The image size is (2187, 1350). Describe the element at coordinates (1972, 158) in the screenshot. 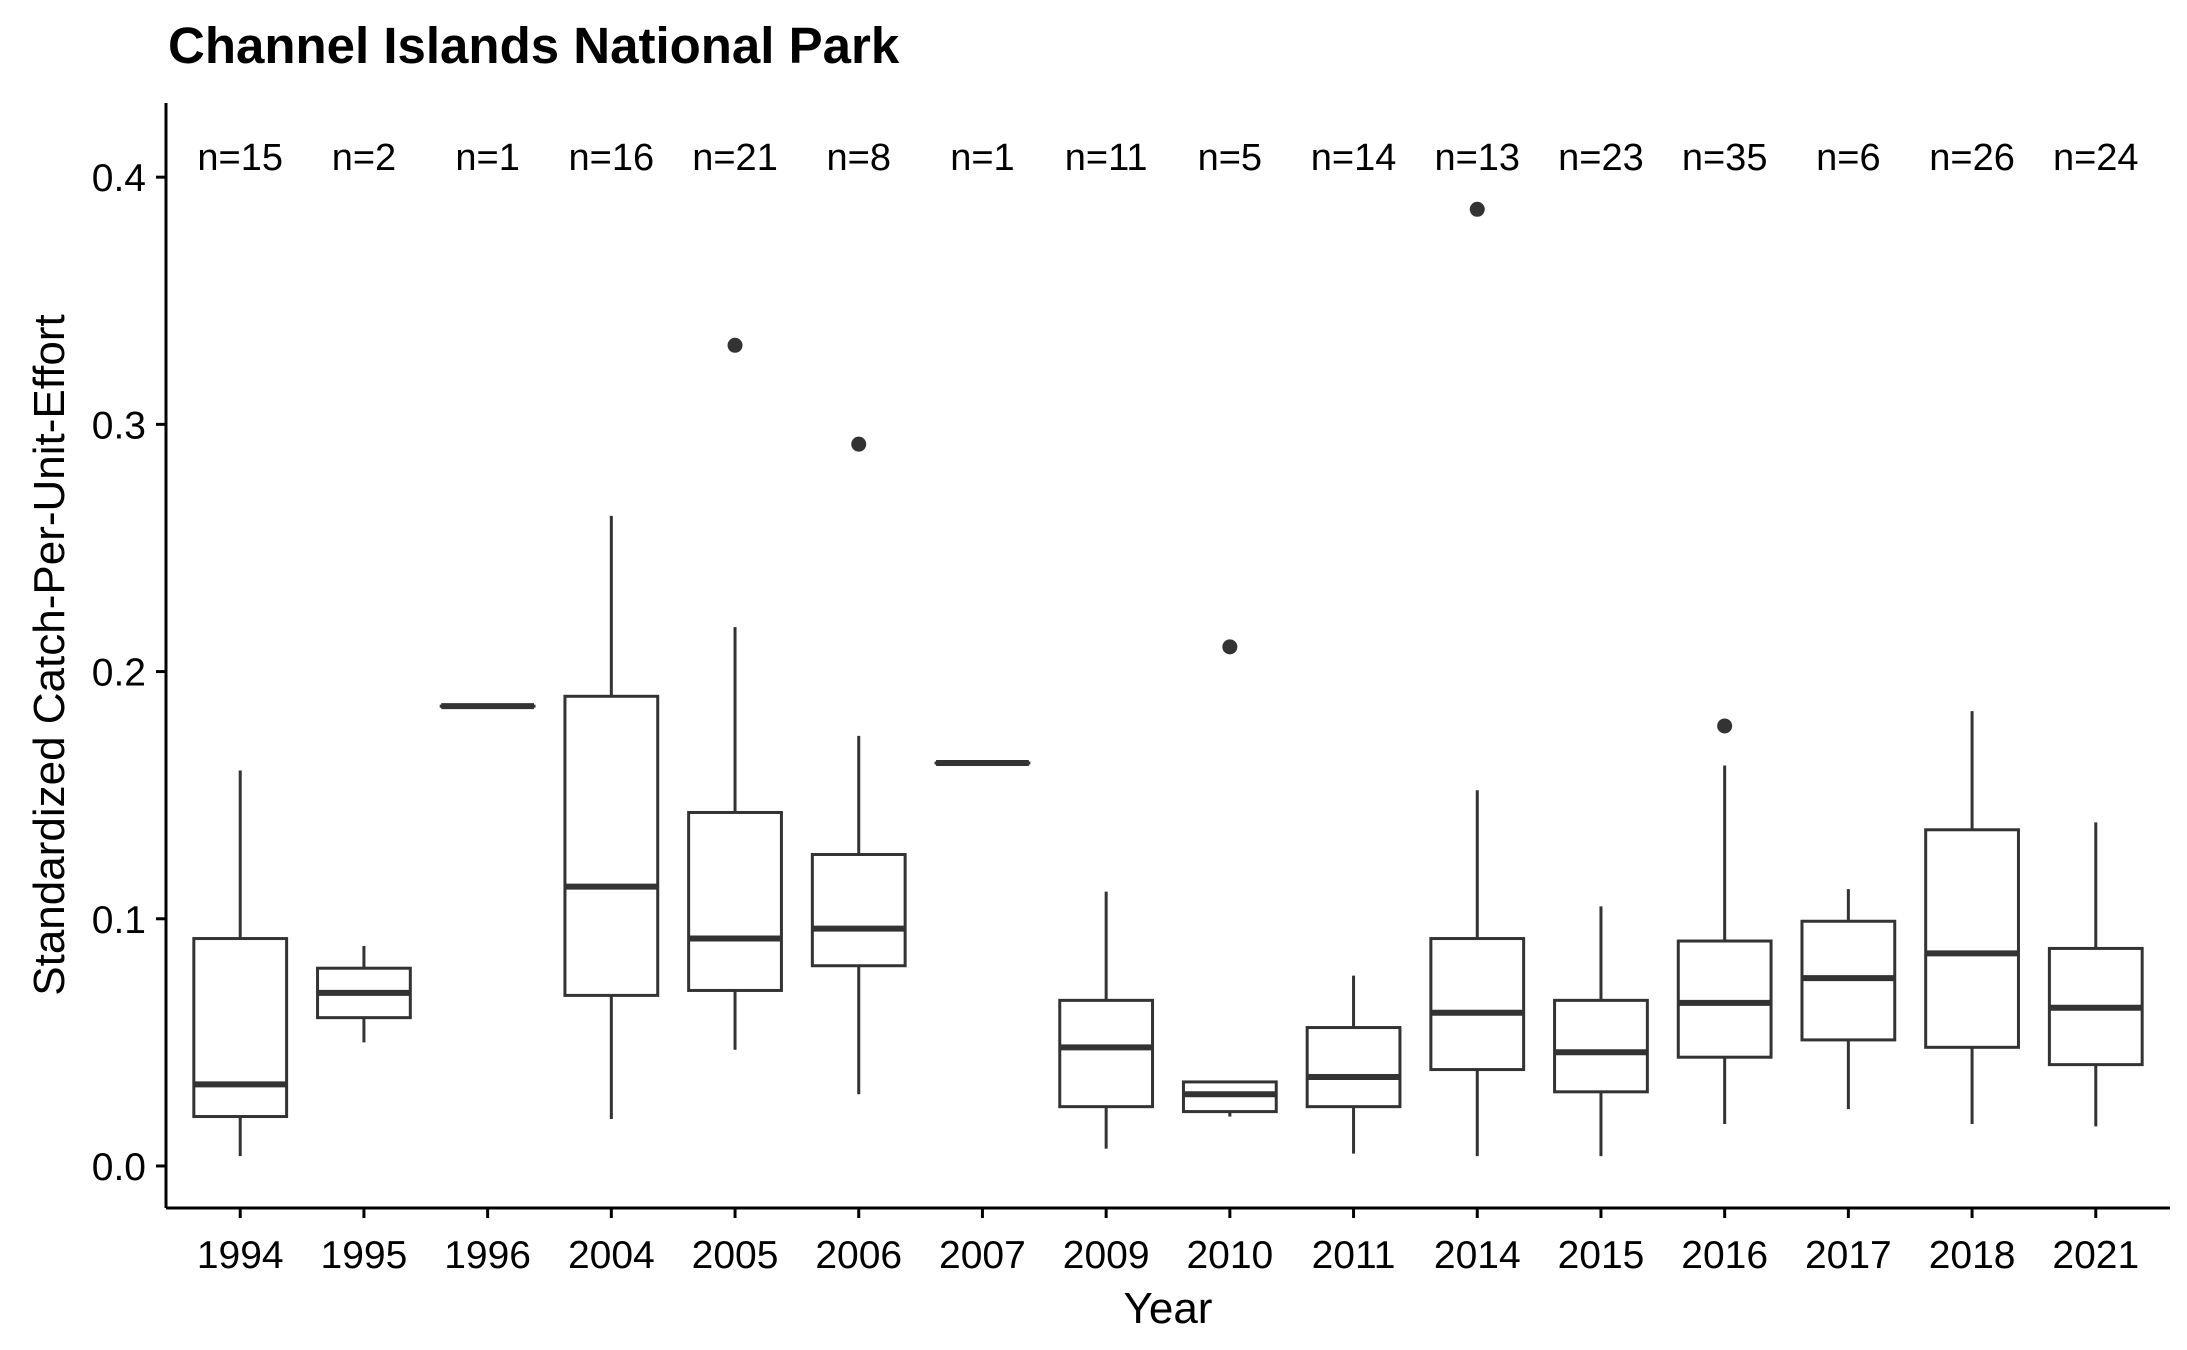

I see `sample-size-label: n=26` at that location.